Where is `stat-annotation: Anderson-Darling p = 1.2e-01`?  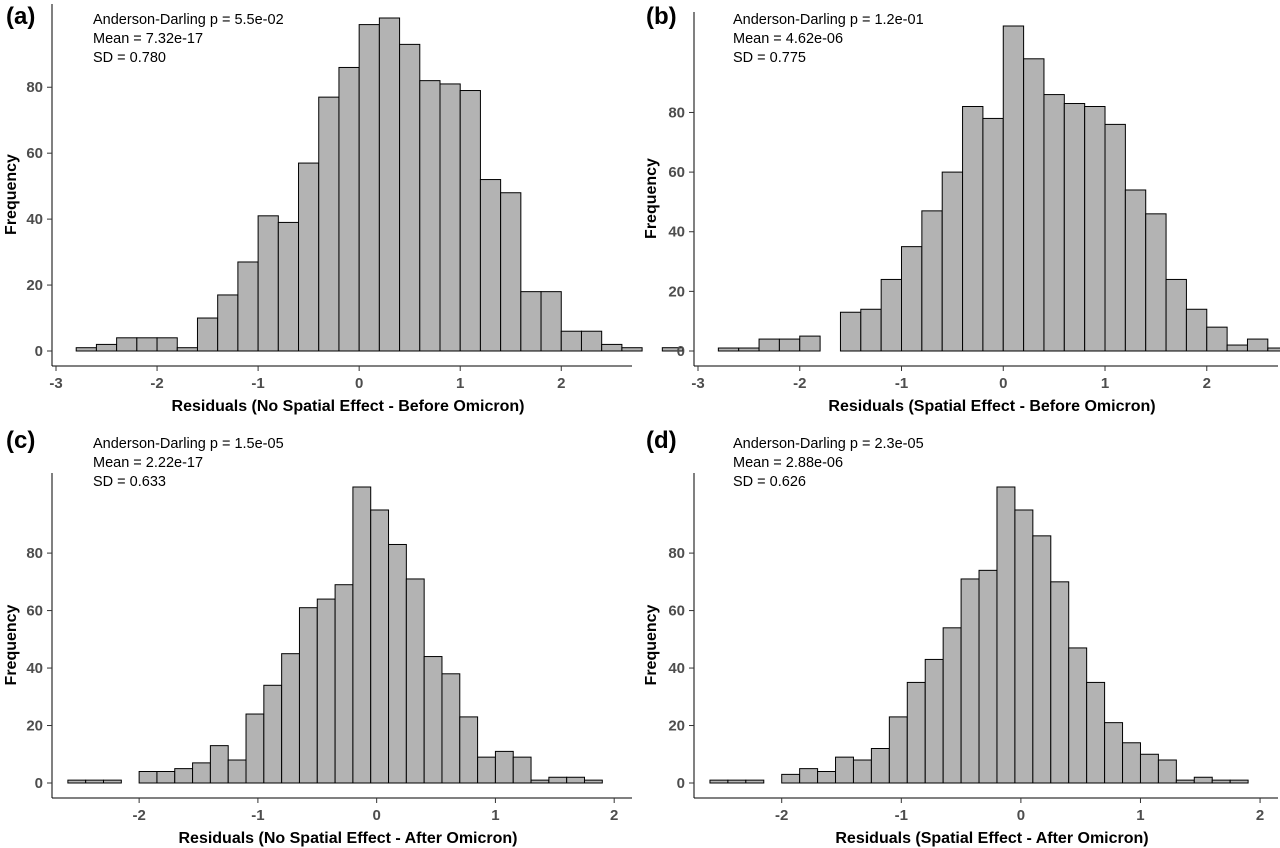 stat-annotation: Anderson-Darling p = 1.2e-01 is located at coordinates (828, 20).